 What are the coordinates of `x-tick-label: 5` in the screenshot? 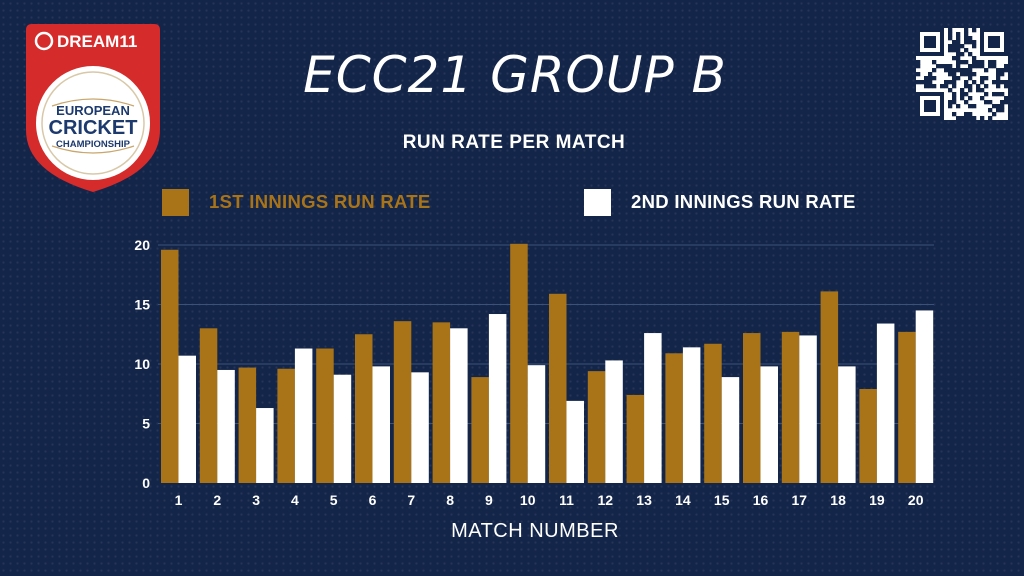 It's located at (334, 500).